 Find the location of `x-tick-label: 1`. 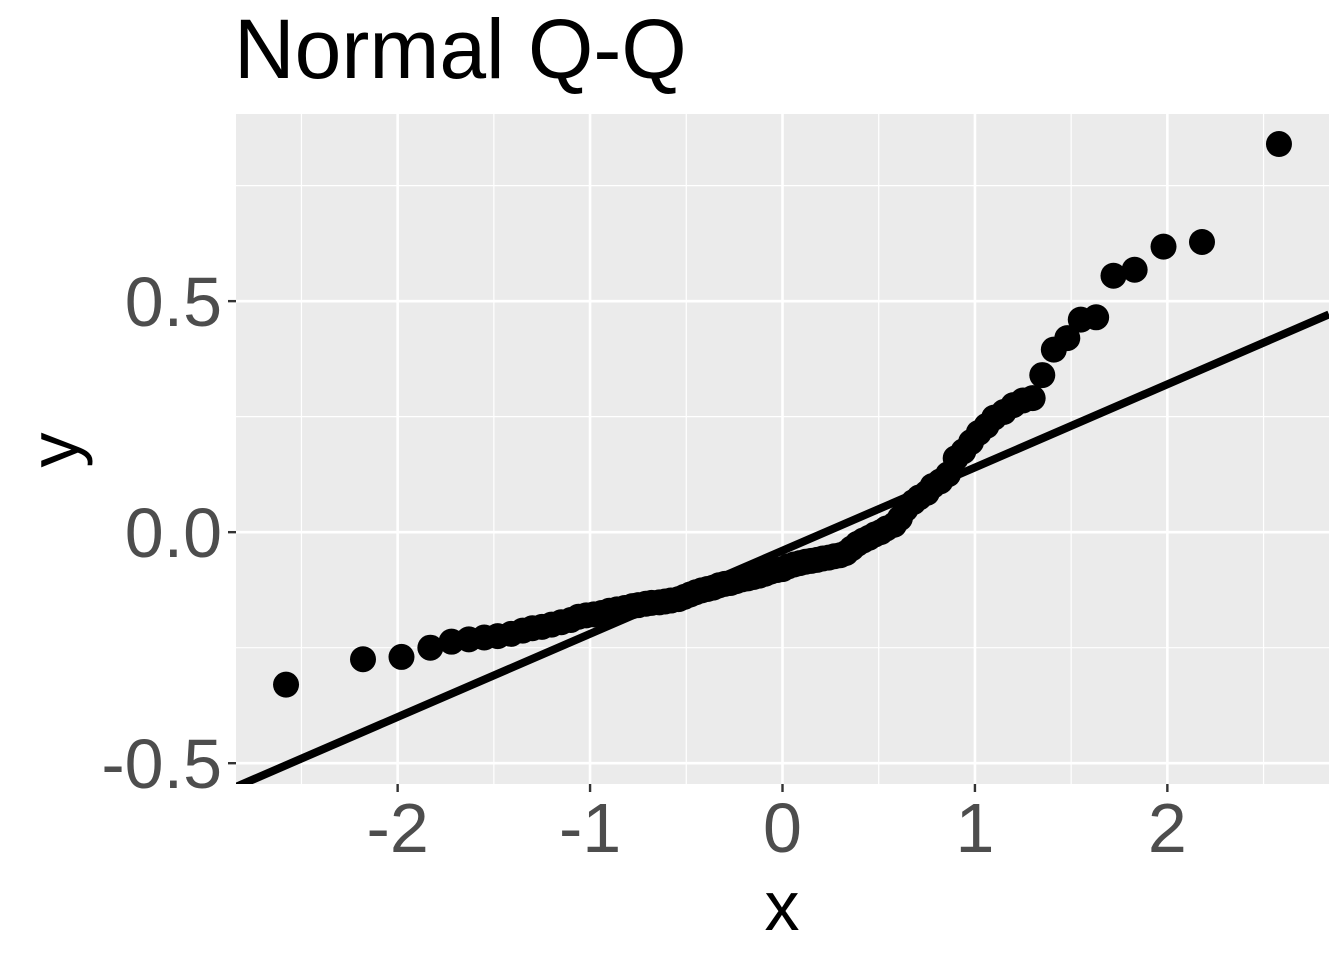

x-tick-label: 1 is located at coordinates (974, 828).